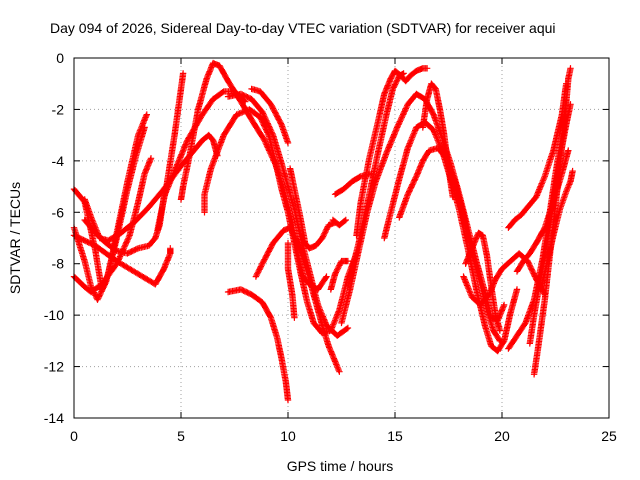  What do you see at coordinates (15, 238) in the screenshot?
I see `y-axis-label: SDTVAR / TECUs` at bounding box center [15, 238].